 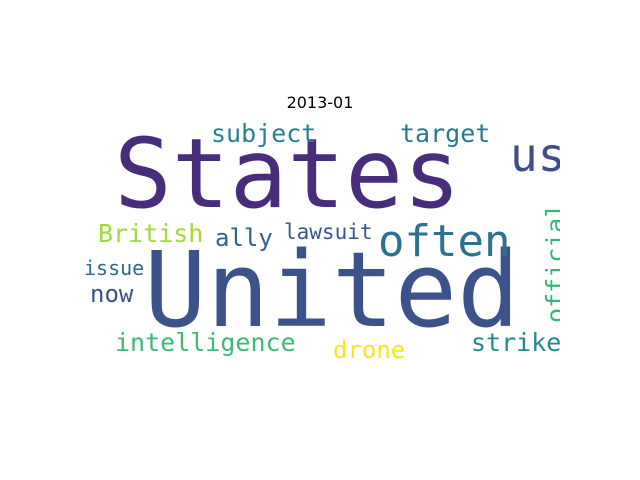 I want to click on word-official: official, so click(x=550, y=262).